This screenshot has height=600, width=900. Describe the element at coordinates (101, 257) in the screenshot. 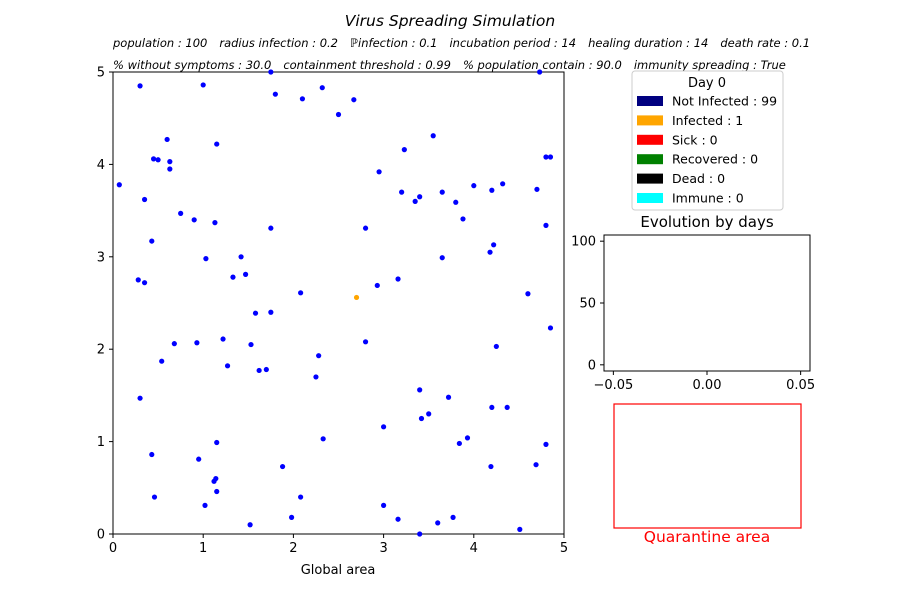

I see `y-tick-label: 3` at that location.